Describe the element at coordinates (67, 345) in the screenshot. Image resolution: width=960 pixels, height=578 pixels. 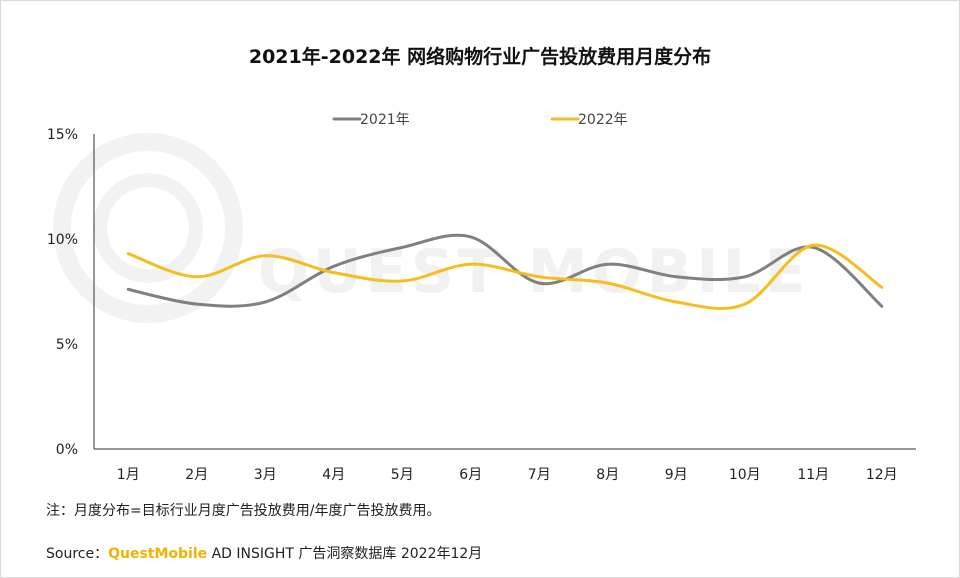
I see `y-tick-label: 5%` at that location.